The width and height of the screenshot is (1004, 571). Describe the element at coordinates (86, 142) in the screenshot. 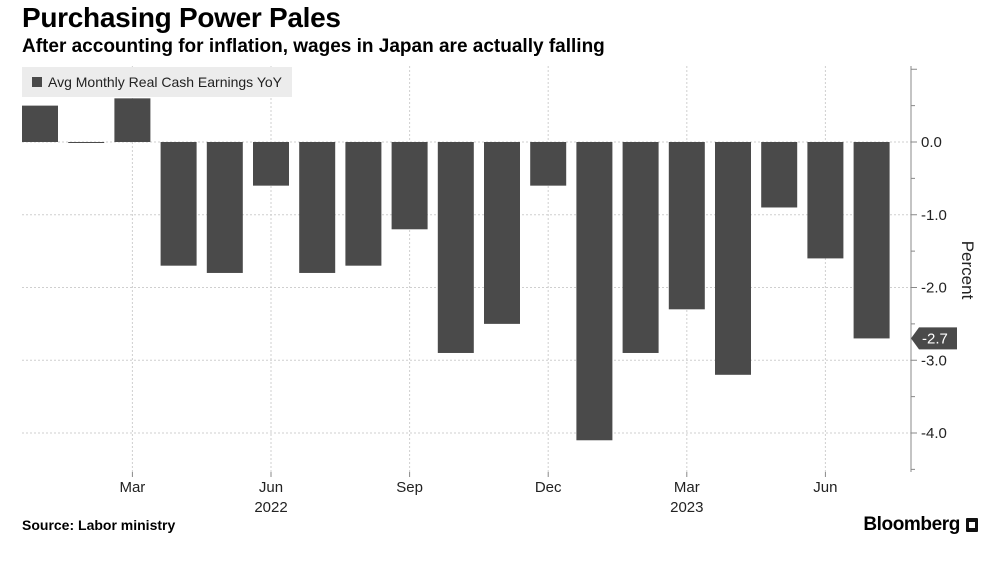

I see `bar-feb-2022` at that location.